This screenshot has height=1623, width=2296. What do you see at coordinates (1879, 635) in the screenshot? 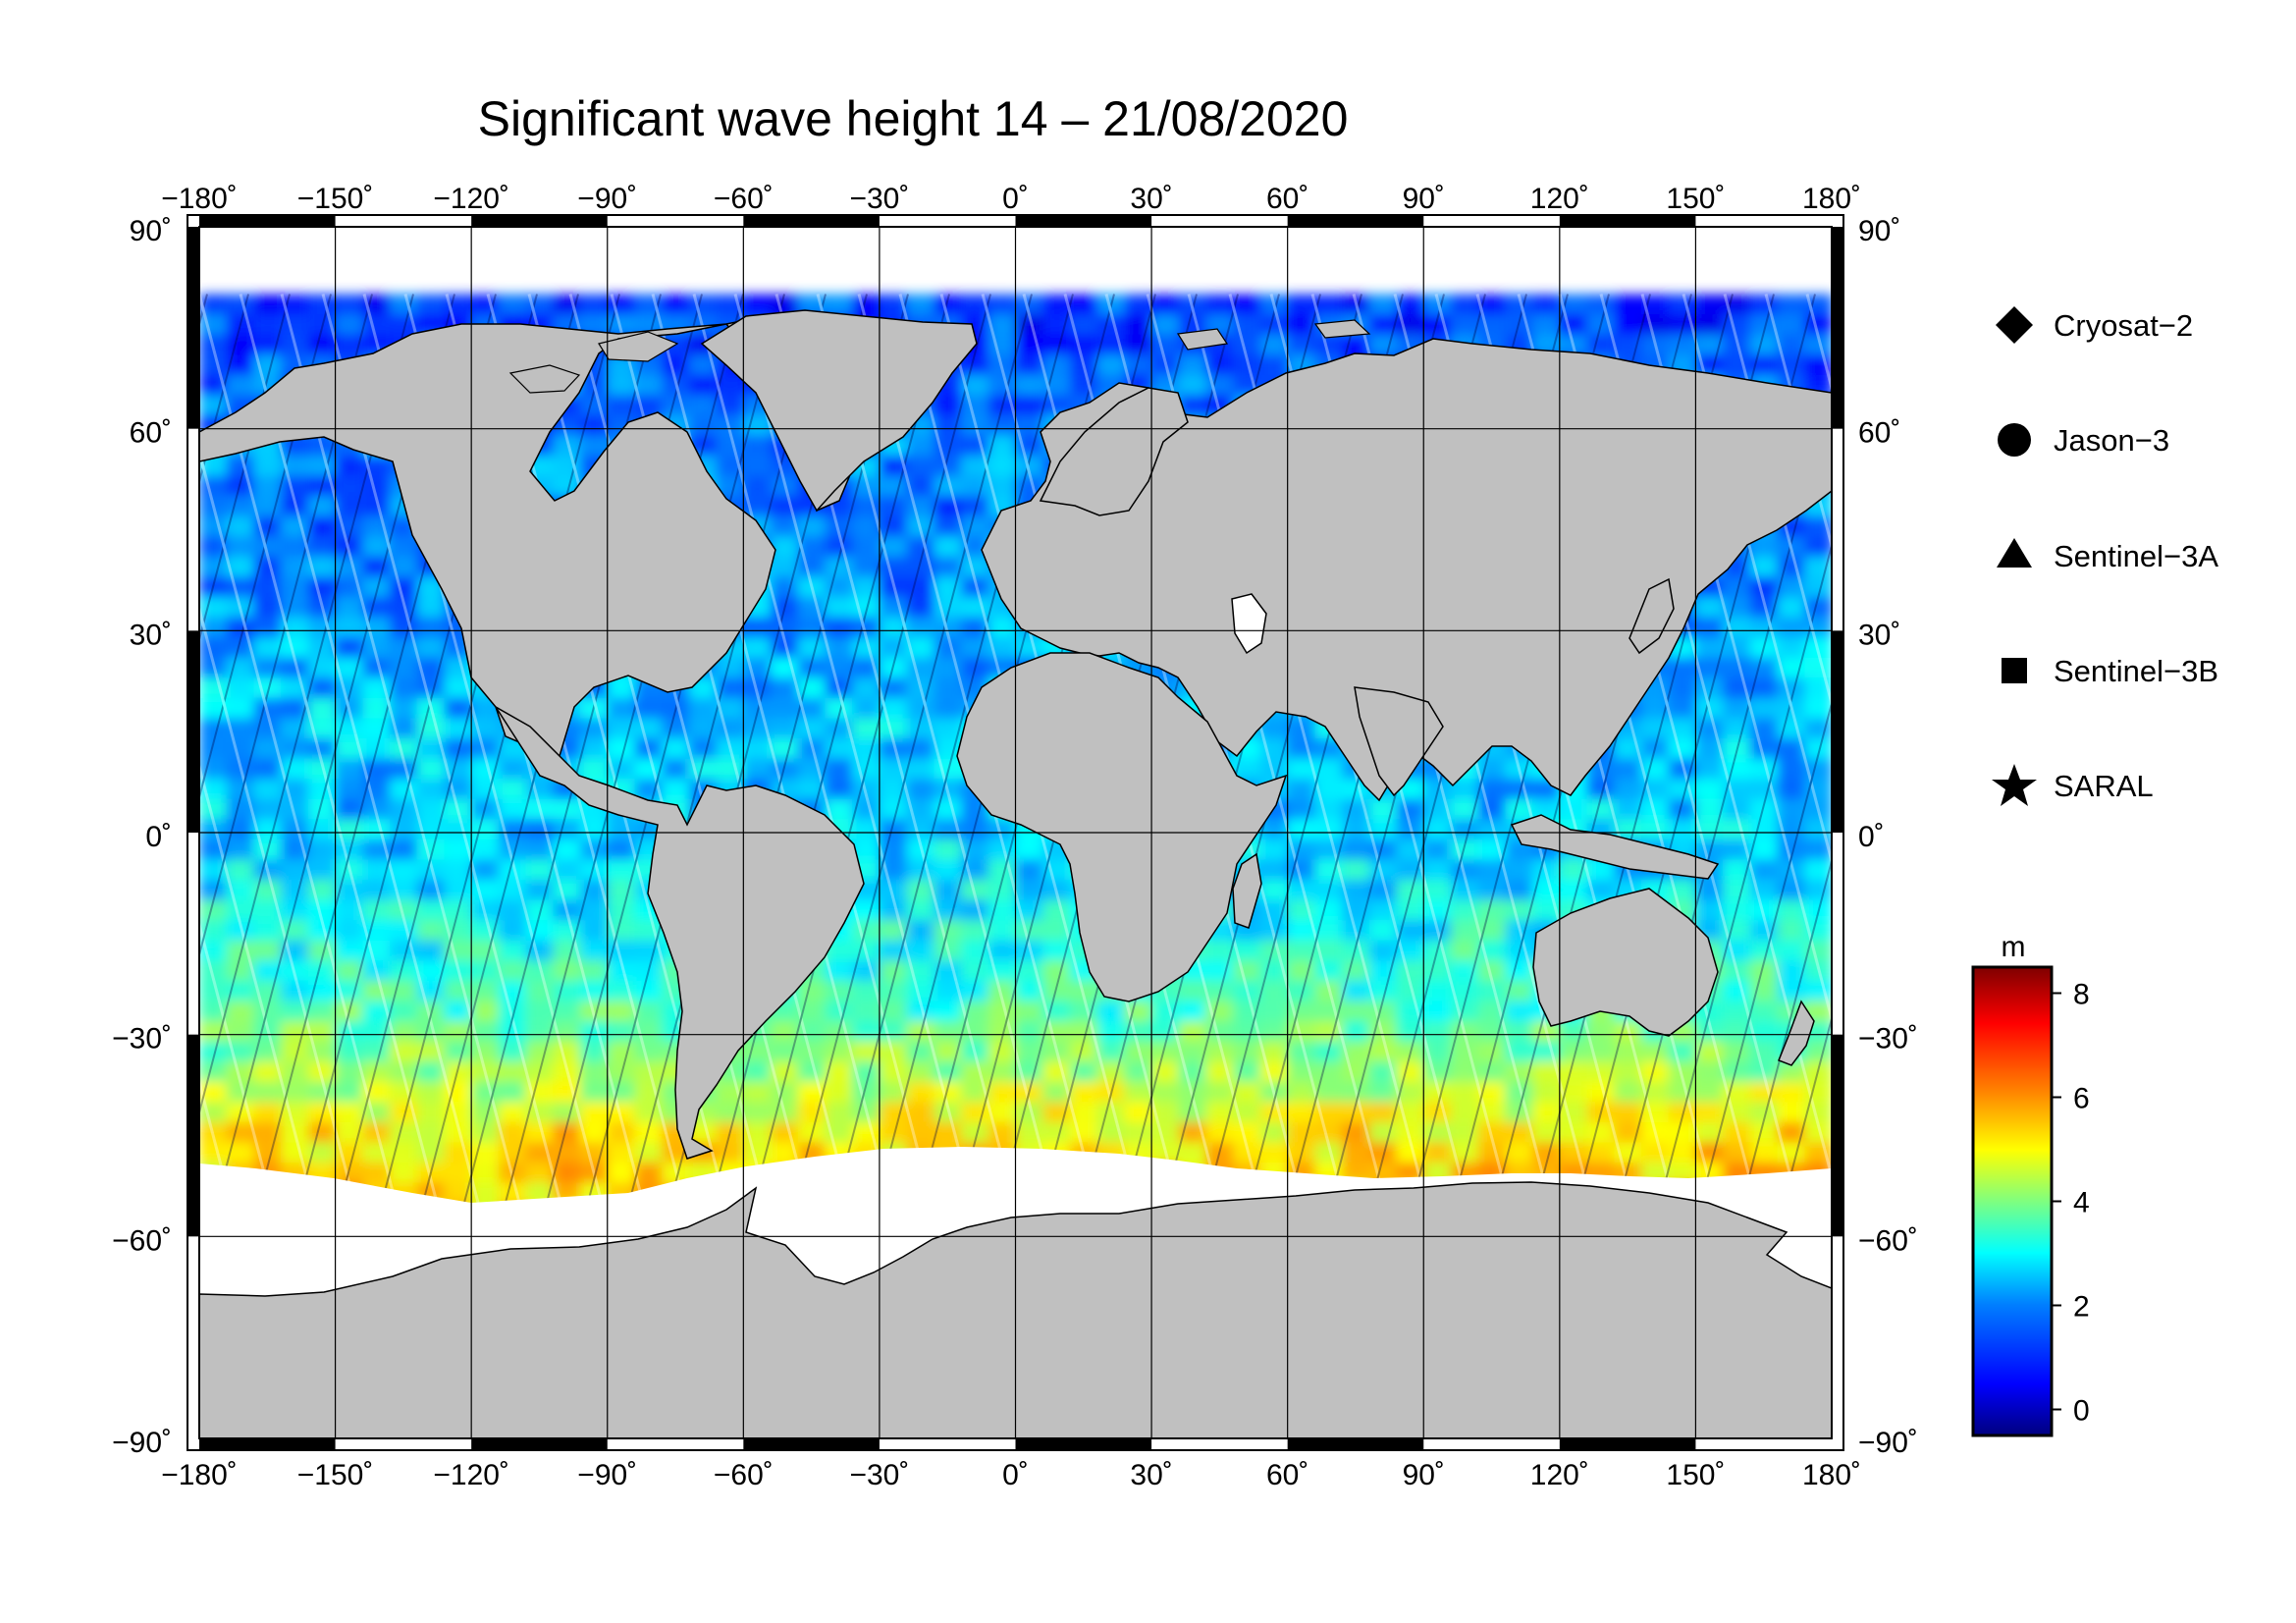
I see `lat-tick-label: 30˚` at bounding box center [1879, 635].